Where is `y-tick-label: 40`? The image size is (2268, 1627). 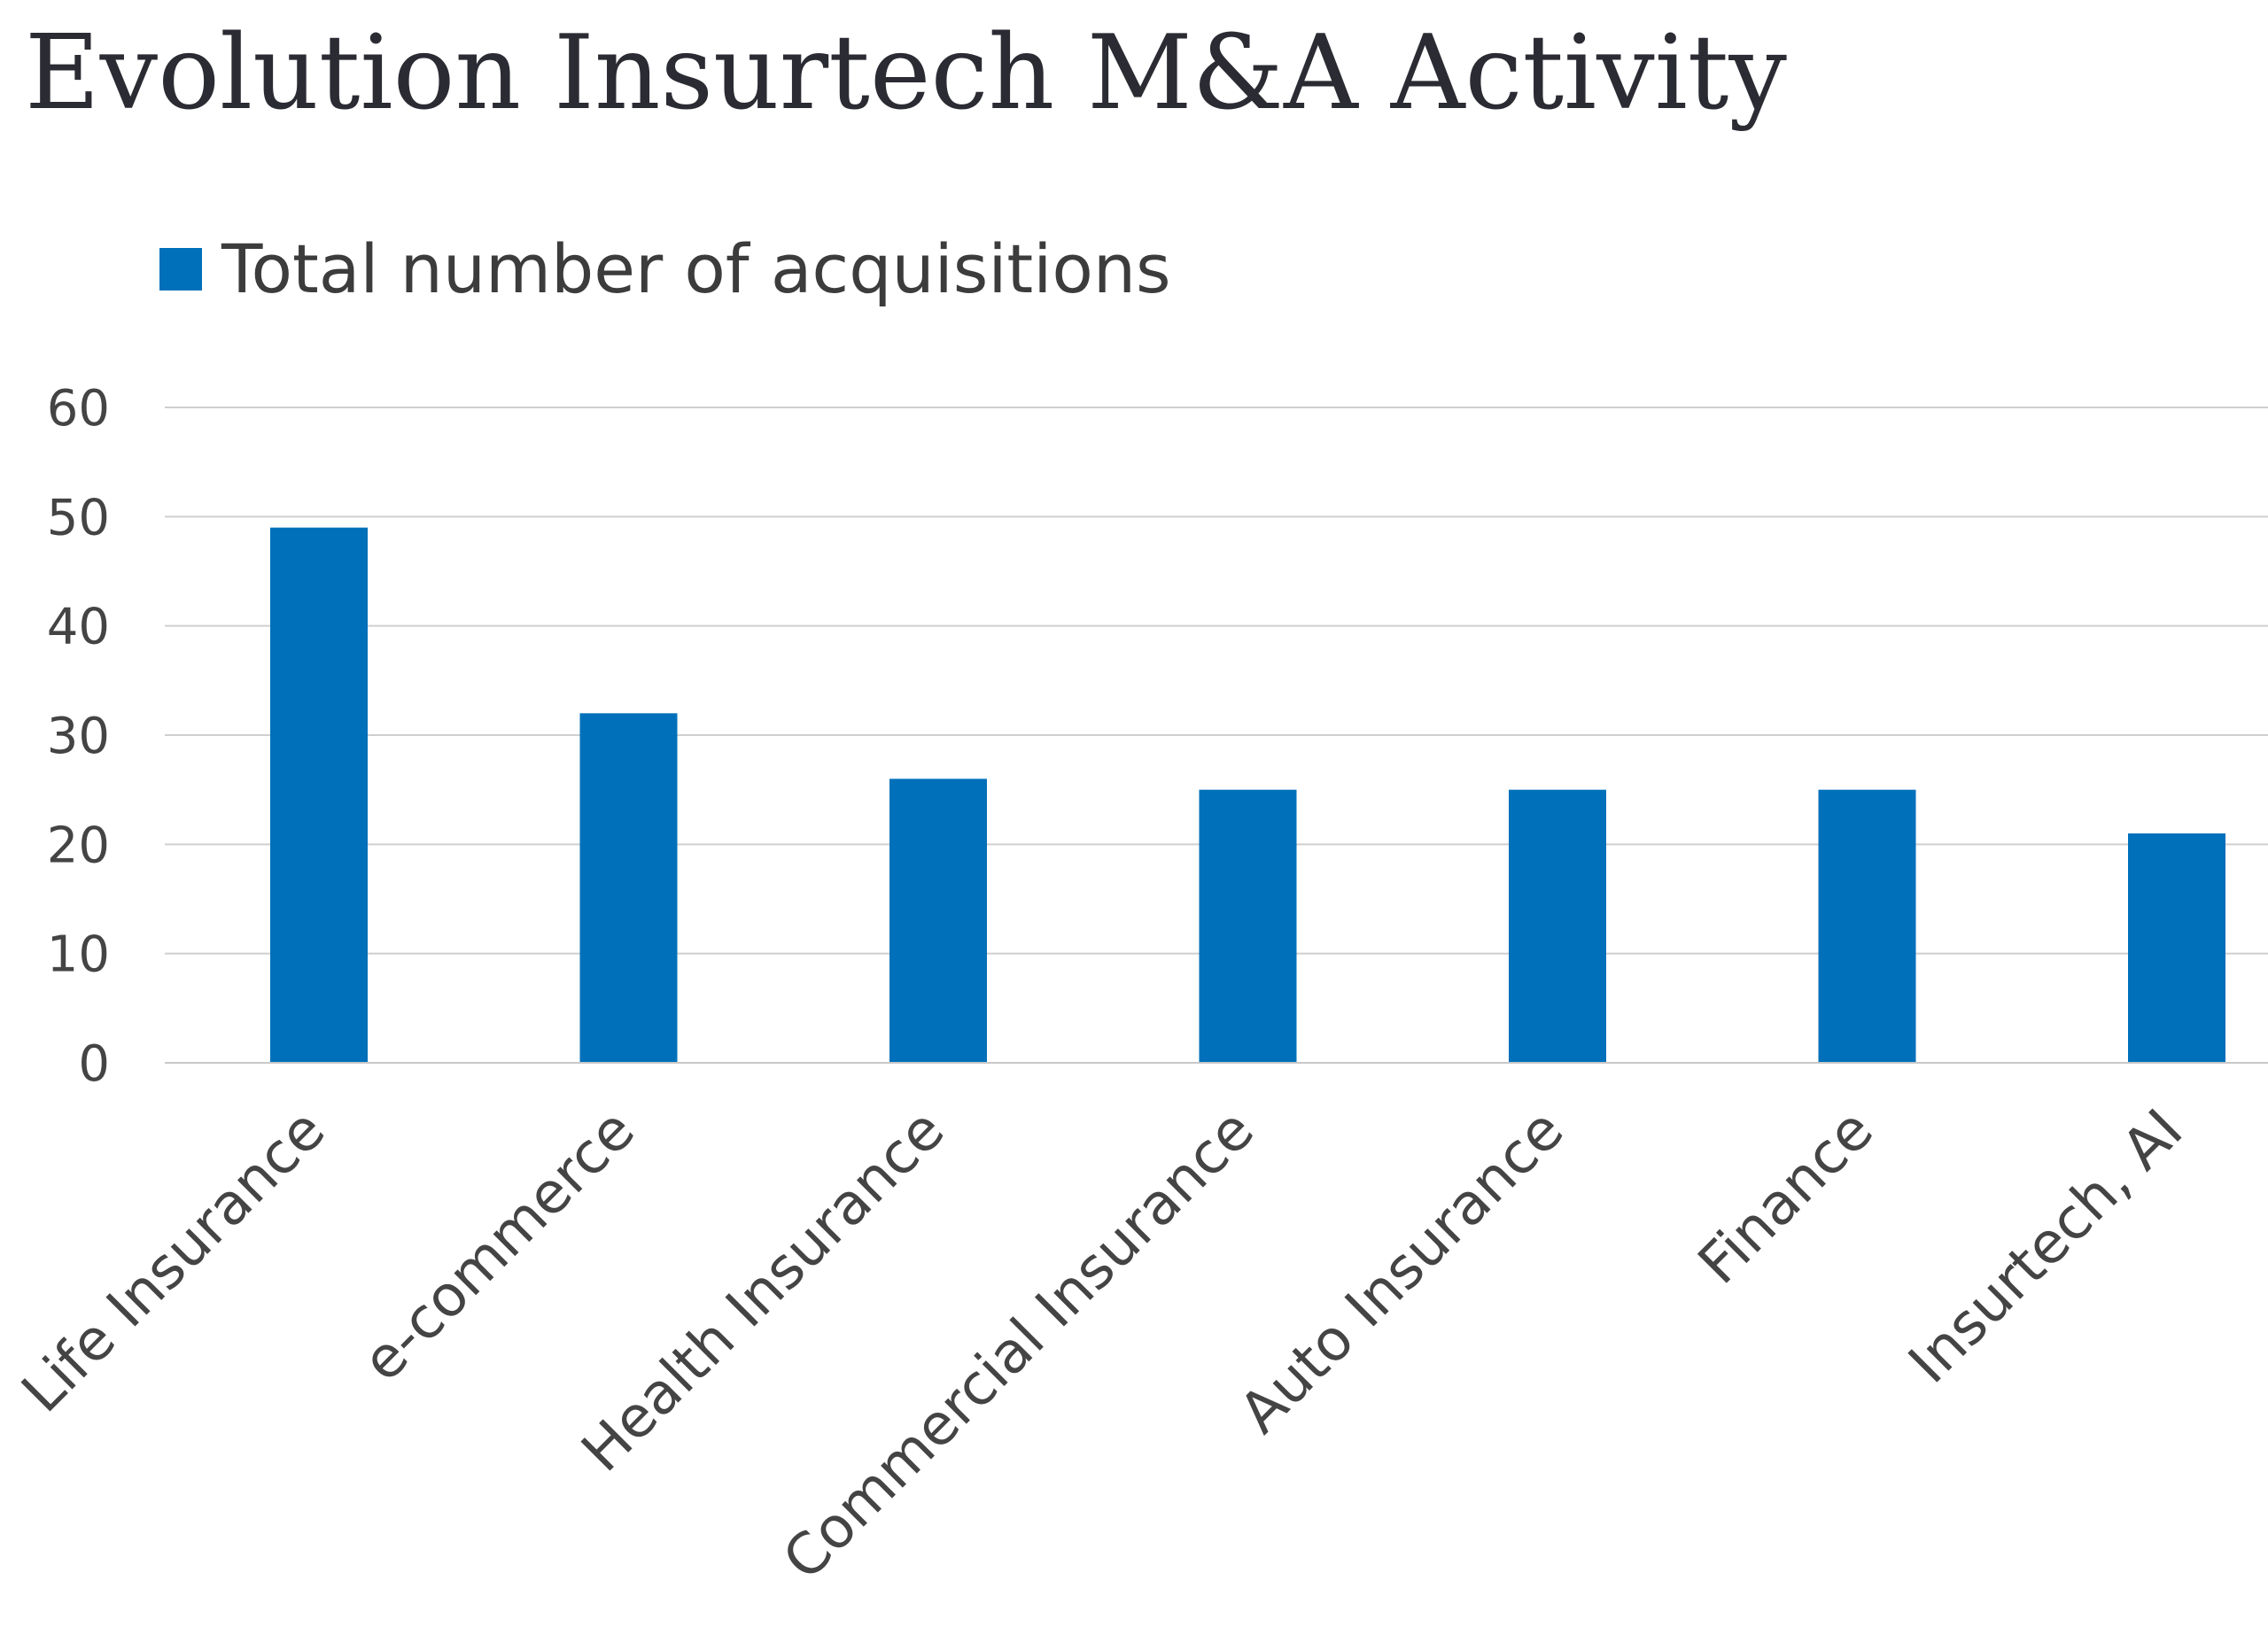
y-tick-label: 40 is located at coordinates (78, 627).